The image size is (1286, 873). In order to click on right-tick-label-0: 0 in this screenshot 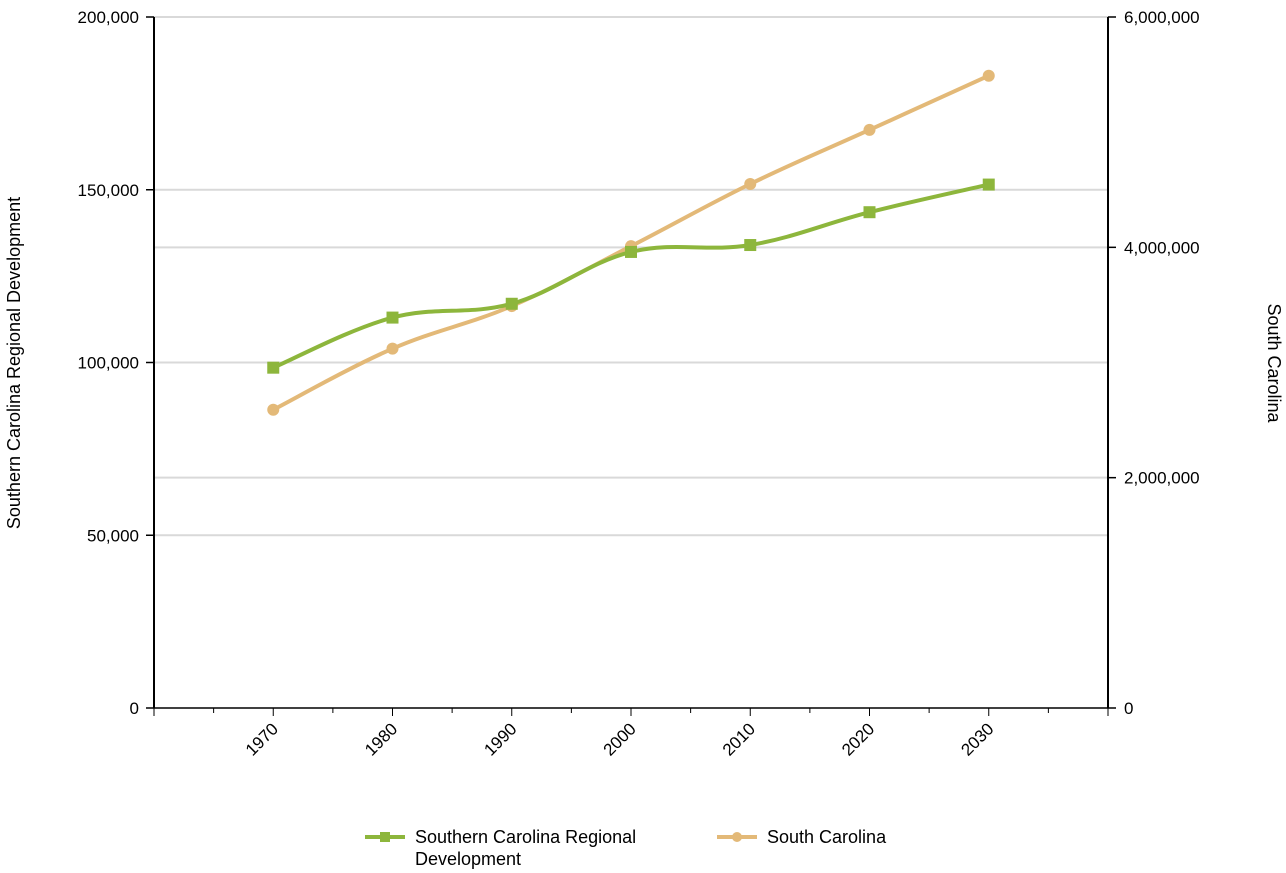, I will do `click(1128, 708)`.